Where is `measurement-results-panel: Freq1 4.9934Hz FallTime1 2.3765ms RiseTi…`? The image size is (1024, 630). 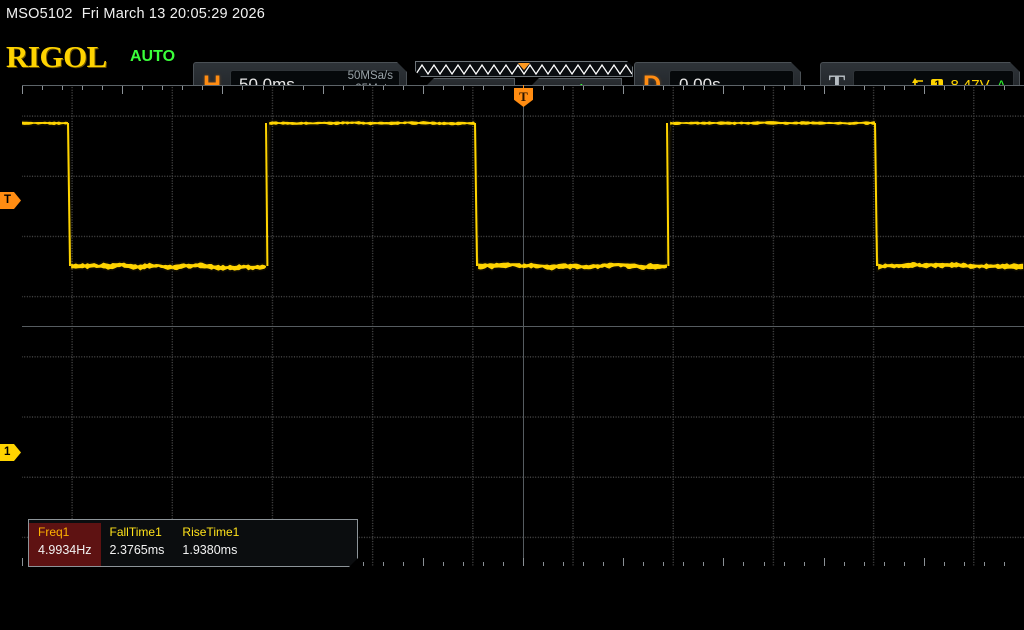
measurement-results-panel: Freq1 4.9934Hz FallTime1 2.3765ms RiseTi… is located at coordinates (193, 543).